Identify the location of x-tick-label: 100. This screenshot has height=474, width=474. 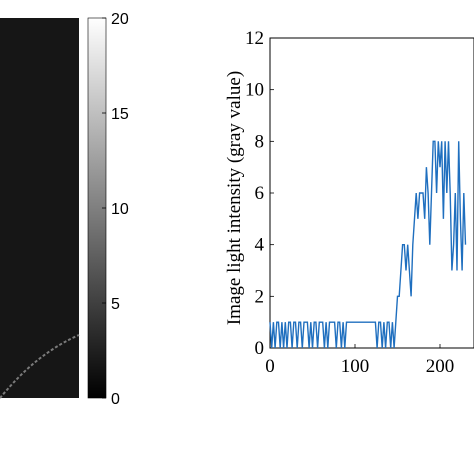
(355, 366).